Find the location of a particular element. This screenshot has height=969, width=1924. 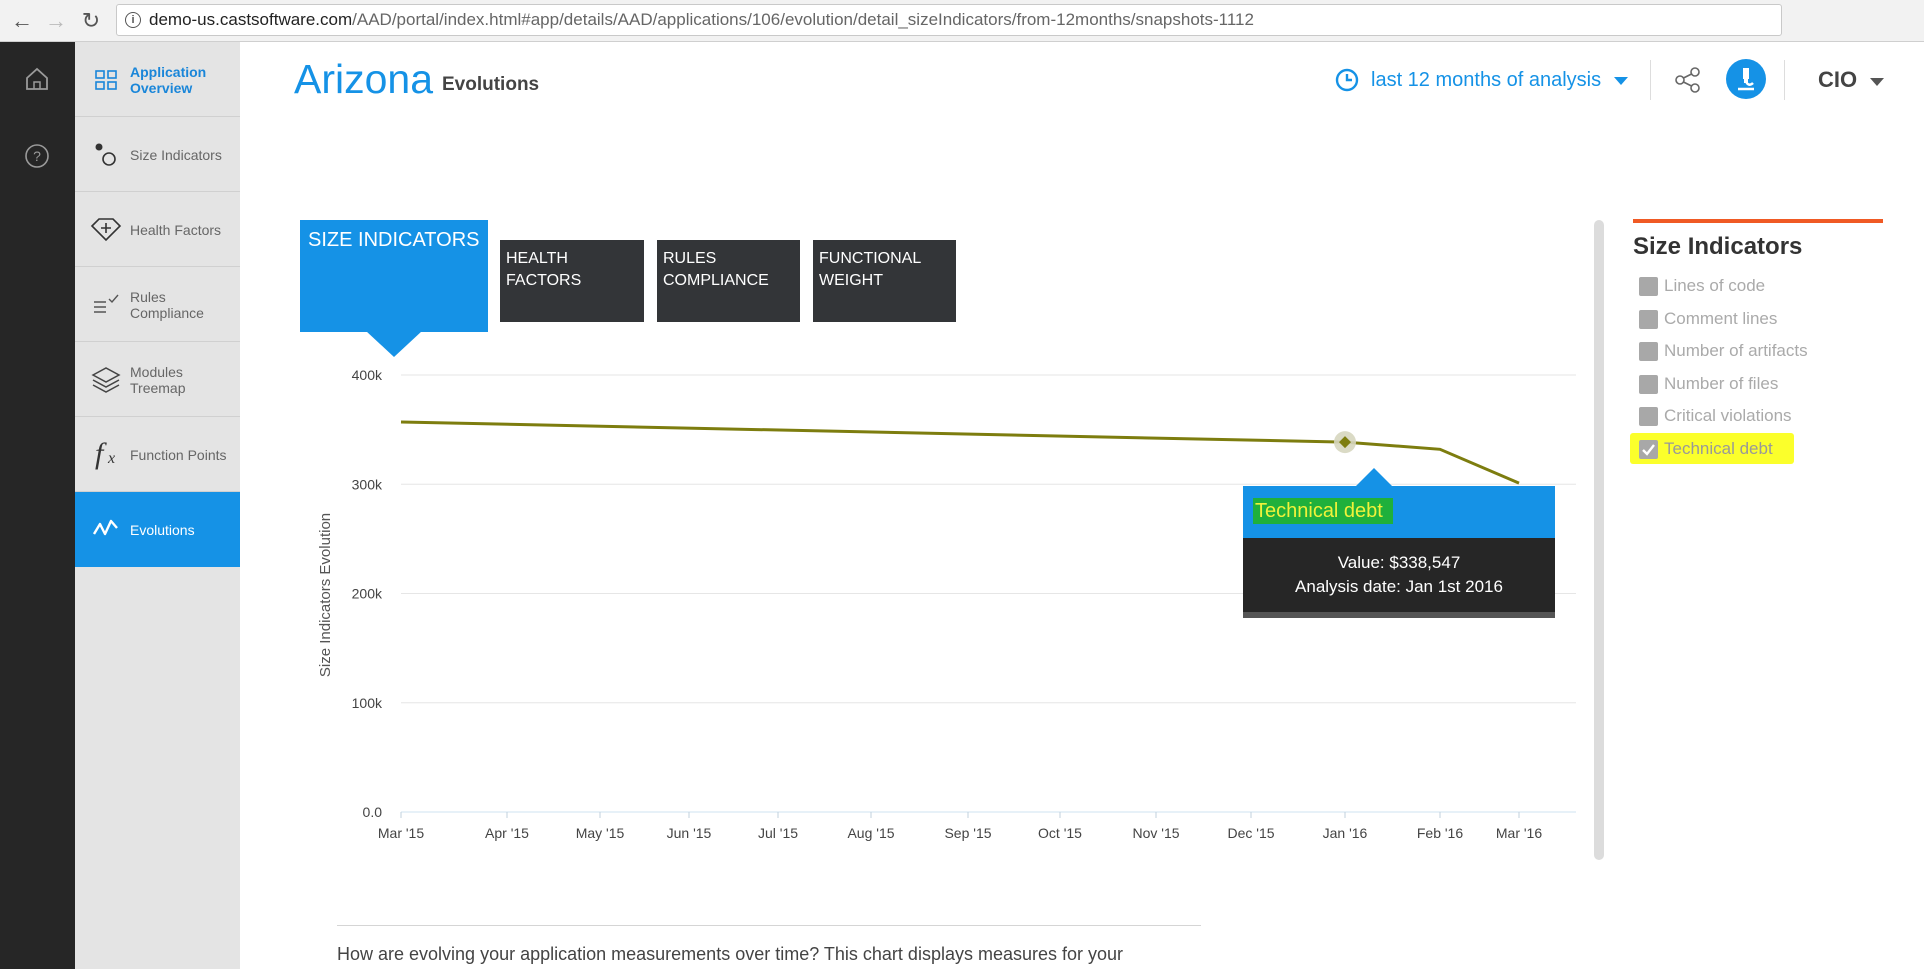

x-tick-label: Jan '16 is located at coordinates (1345, 833).